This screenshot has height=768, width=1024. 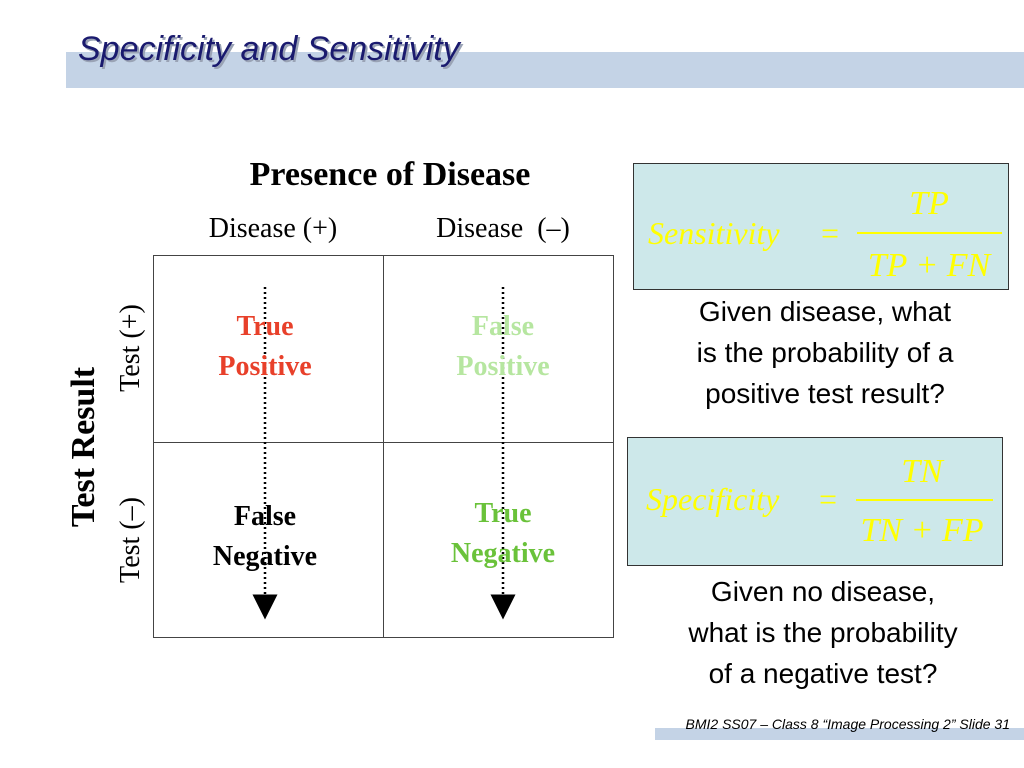 I want to click on specificity-formula-box: Specificity = TN TN + FP, so click(x=815, y=501).